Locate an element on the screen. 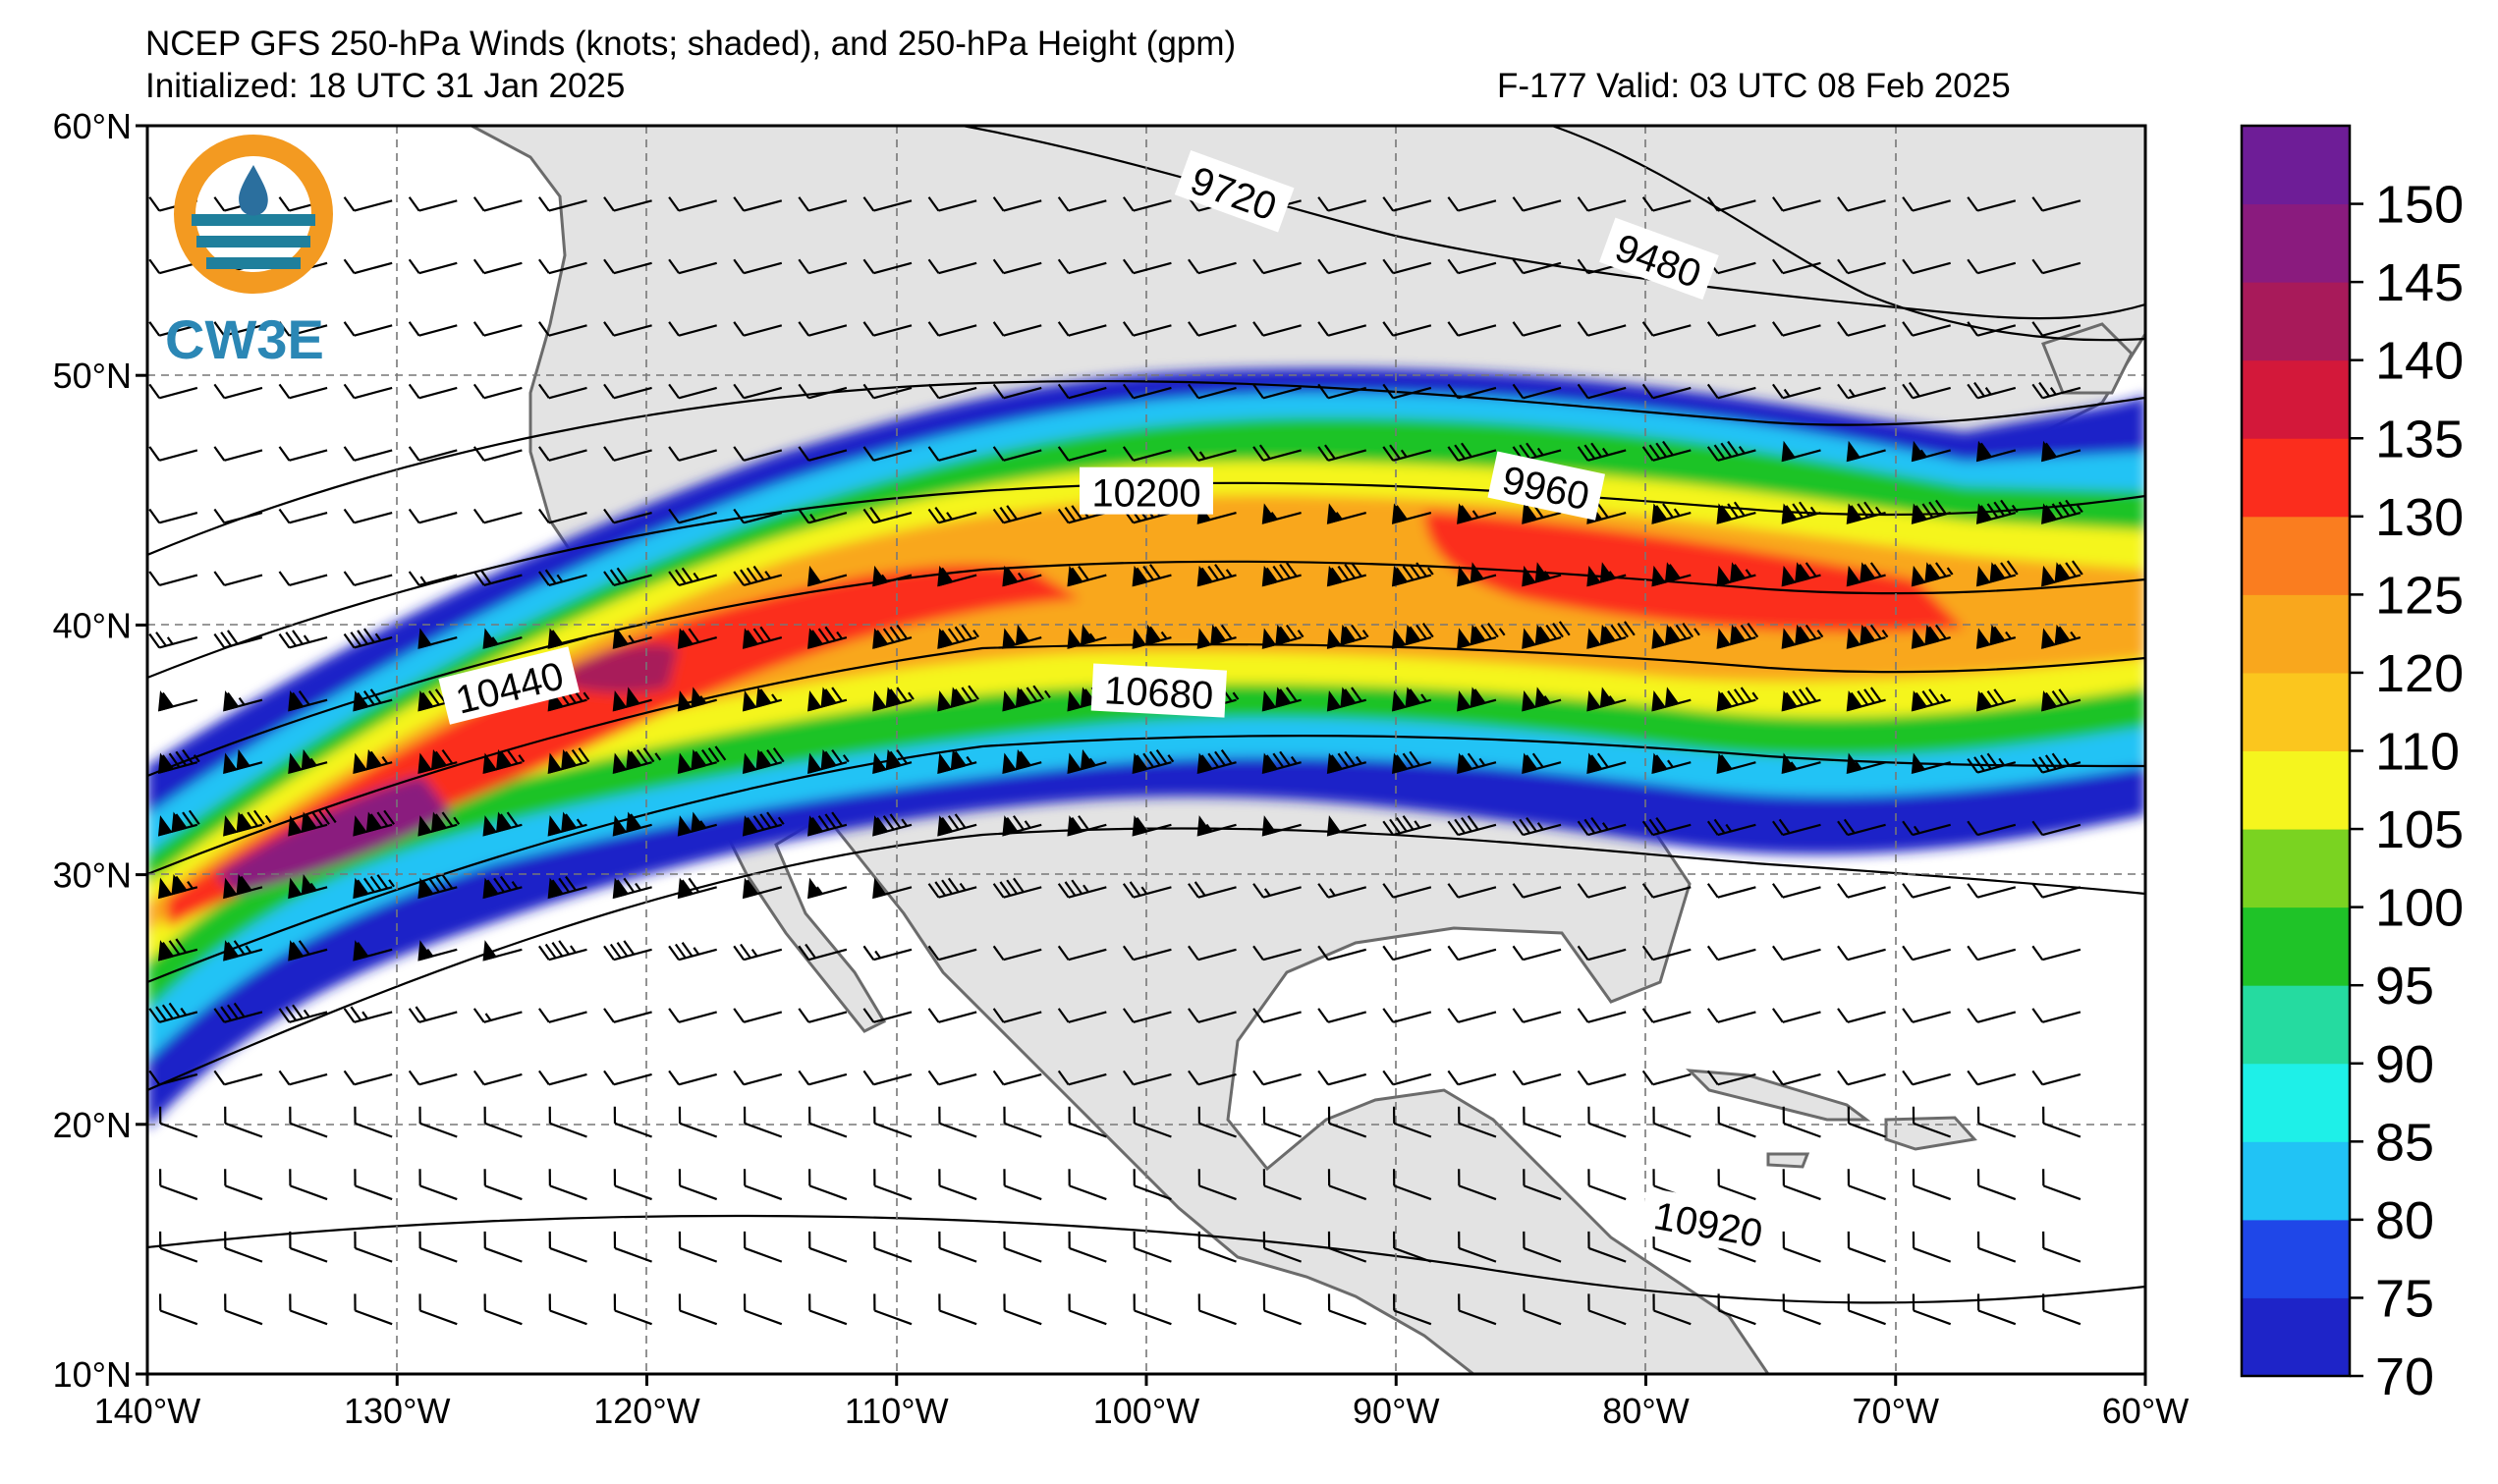 The height and width of the screenshot is (1484, 2498). contour-label-bg is located at coordinates (1546, 486).